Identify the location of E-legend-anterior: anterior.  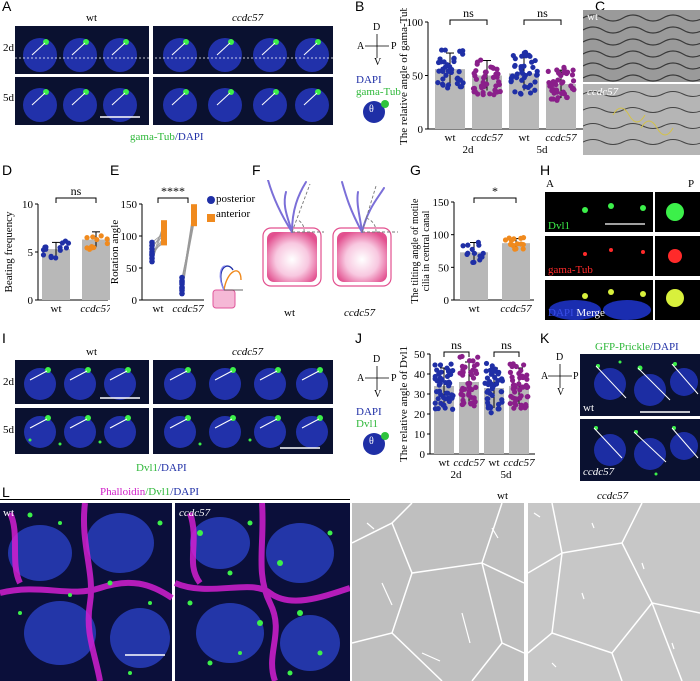
(233, 214).